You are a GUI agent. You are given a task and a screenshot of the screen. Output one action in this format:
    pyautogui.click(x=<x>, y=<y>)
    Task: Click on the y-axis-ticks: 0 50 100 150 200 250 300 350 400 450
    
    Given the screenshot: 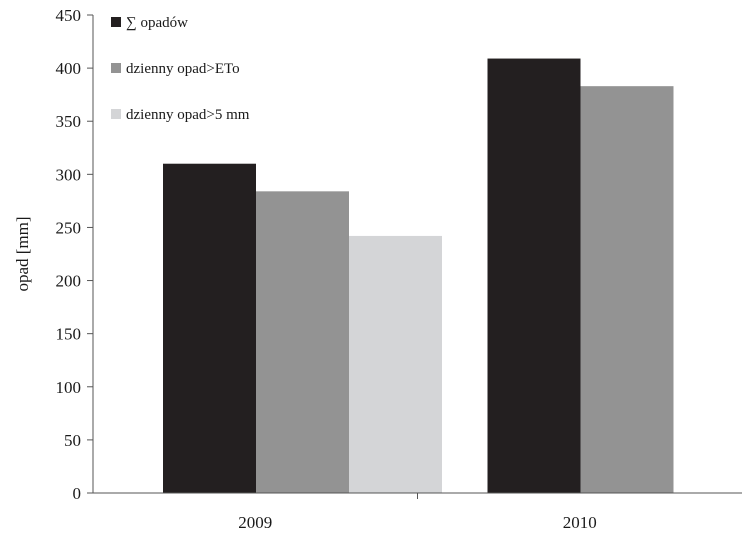 What is the action you would take?
    pyautogui.click(x=74, y=254)
    